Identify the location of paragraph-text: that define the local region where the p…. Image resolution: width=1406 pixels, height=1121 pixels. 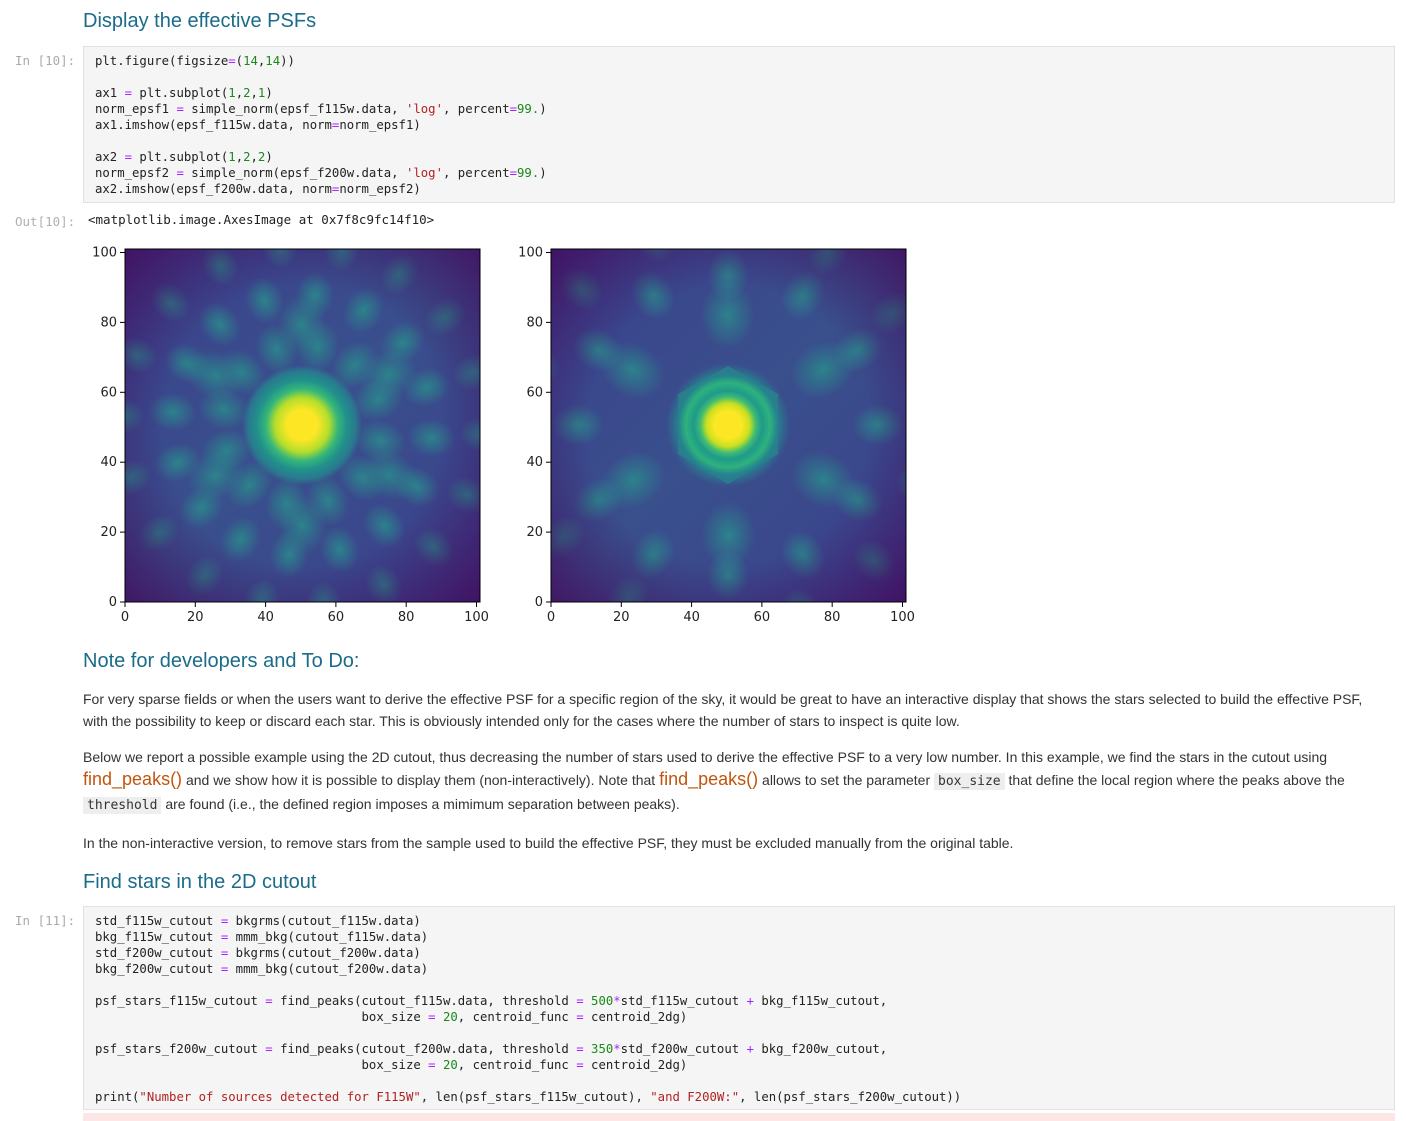
(1176, 780).